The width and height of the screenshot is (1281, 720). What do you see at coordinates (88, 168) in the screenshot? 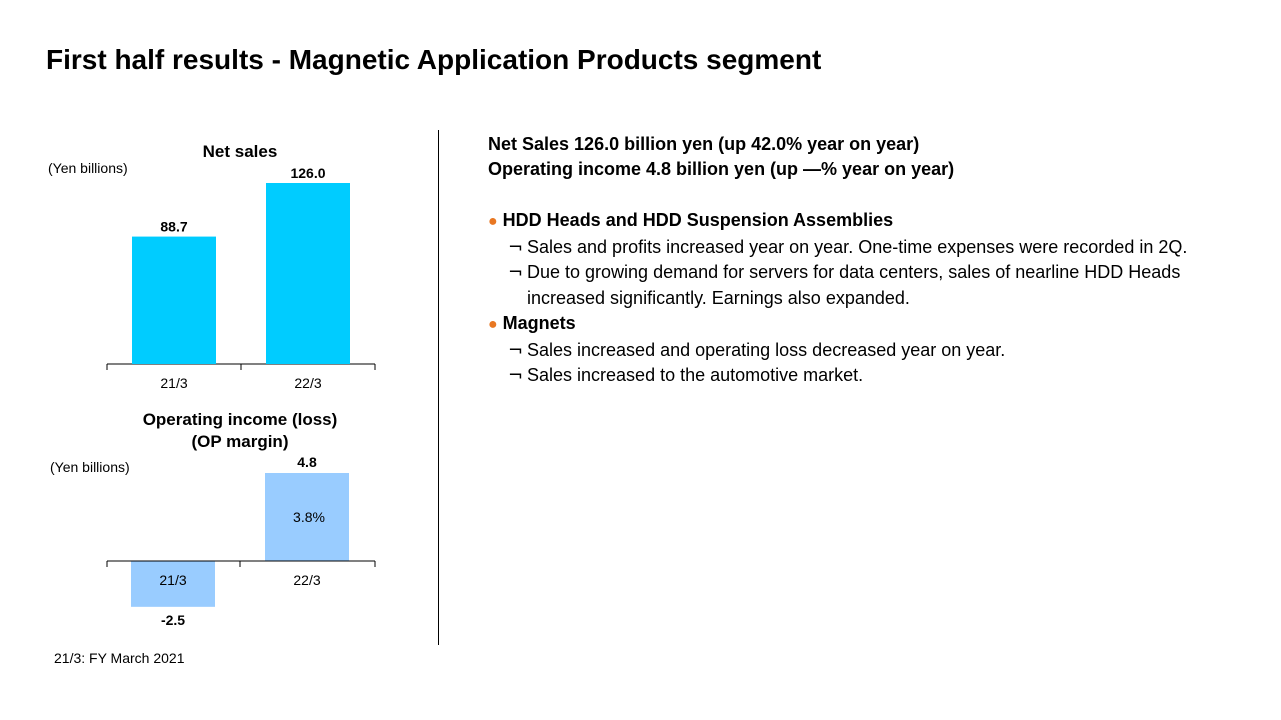
I see `net-sales-unit-label: (Yen billions)` at bounding box center [88, 168].